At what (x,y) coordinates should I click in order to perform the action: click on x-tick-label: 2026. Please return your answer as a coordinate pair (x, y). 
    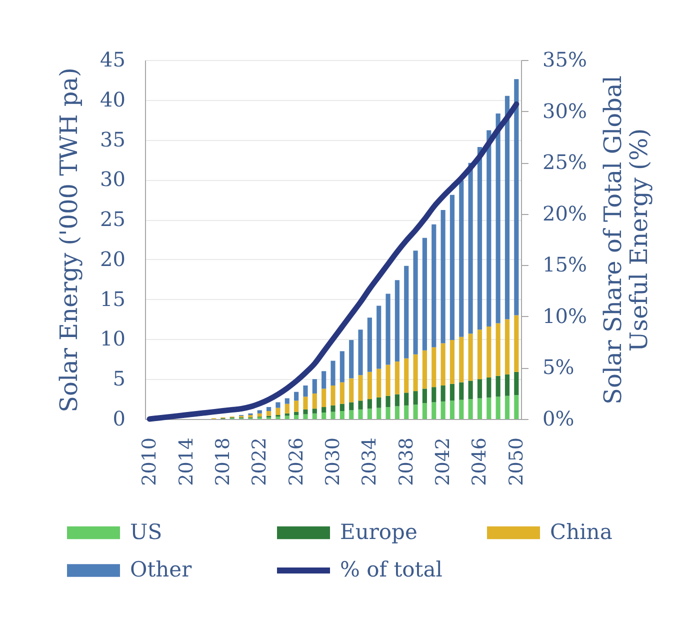
    Looking at the image, I should click on (296, 462).